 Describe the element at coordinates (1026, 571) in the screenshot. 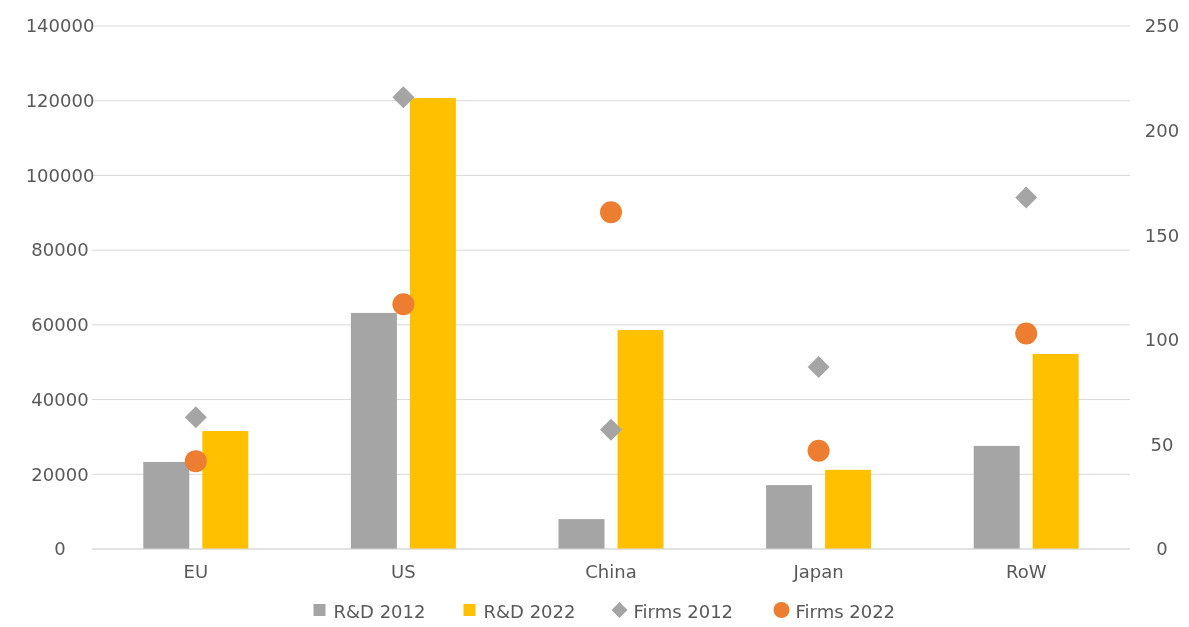

I see `x-tick-label: RoW` at that location.